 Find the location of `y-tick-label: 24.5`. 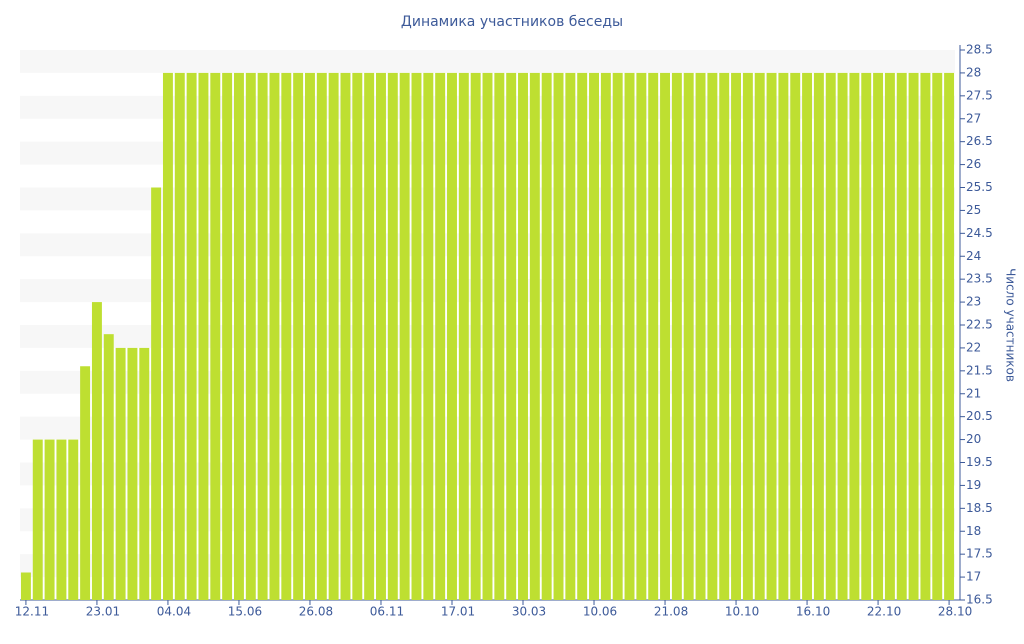

y-tick-label: 24.5 is located at coordinates (979, 233).